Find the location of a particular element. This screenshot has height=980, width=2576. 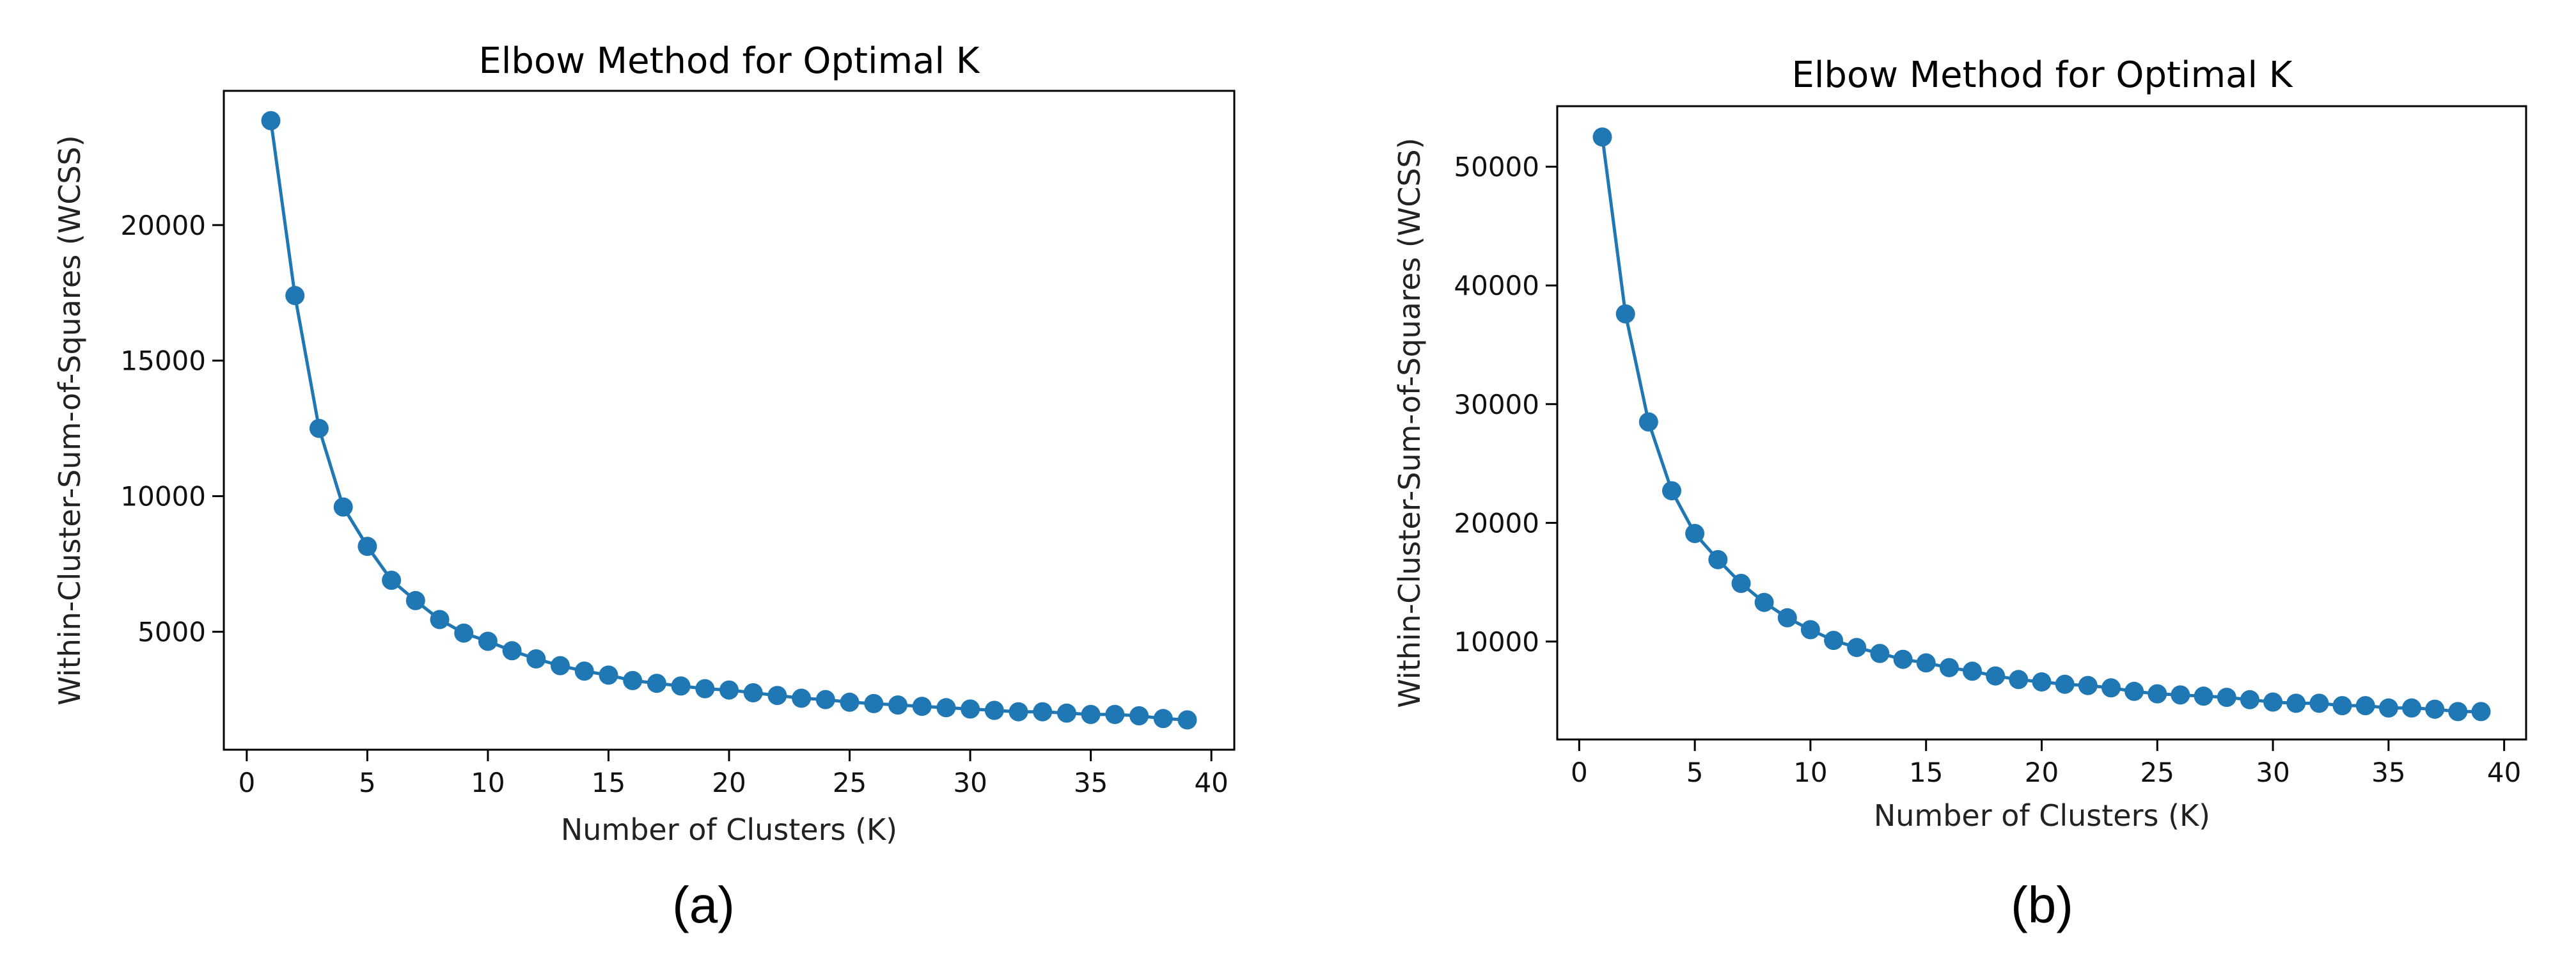

x-tick-label: 20 is located at coordinates (2042, 772).